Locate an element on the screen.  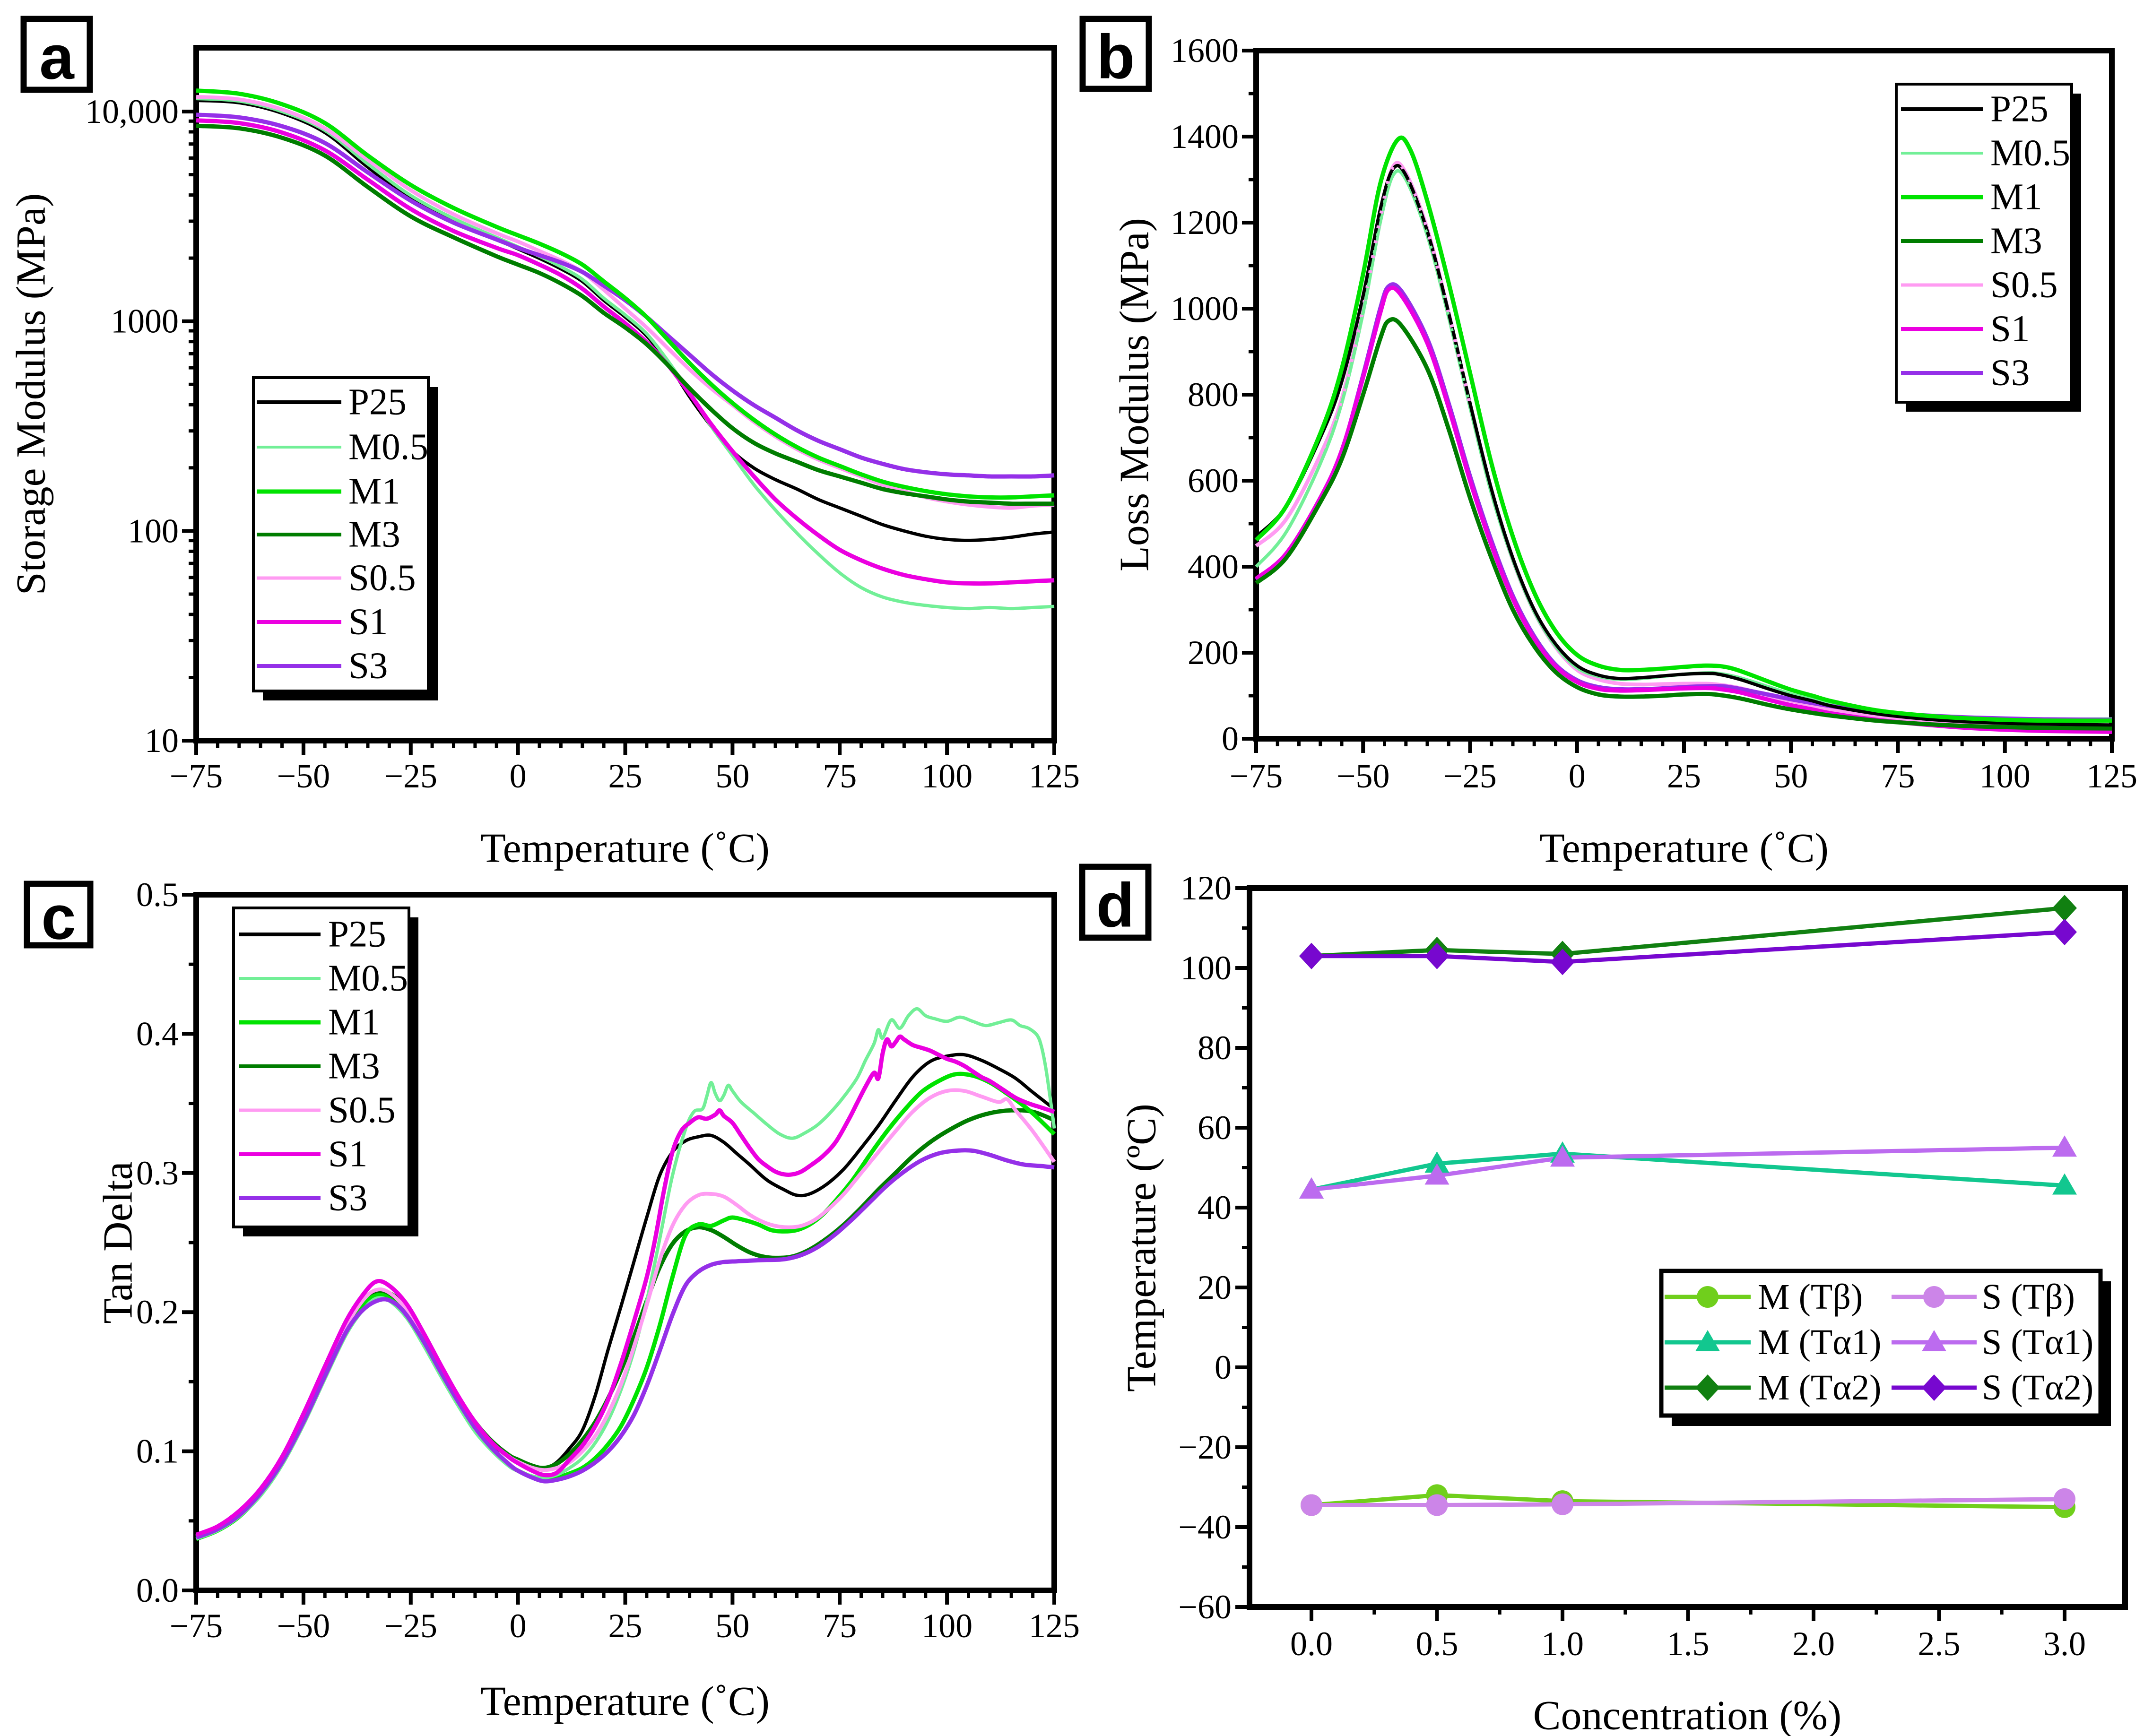
svg-text: 200 is located at coordinates (1213, 653).